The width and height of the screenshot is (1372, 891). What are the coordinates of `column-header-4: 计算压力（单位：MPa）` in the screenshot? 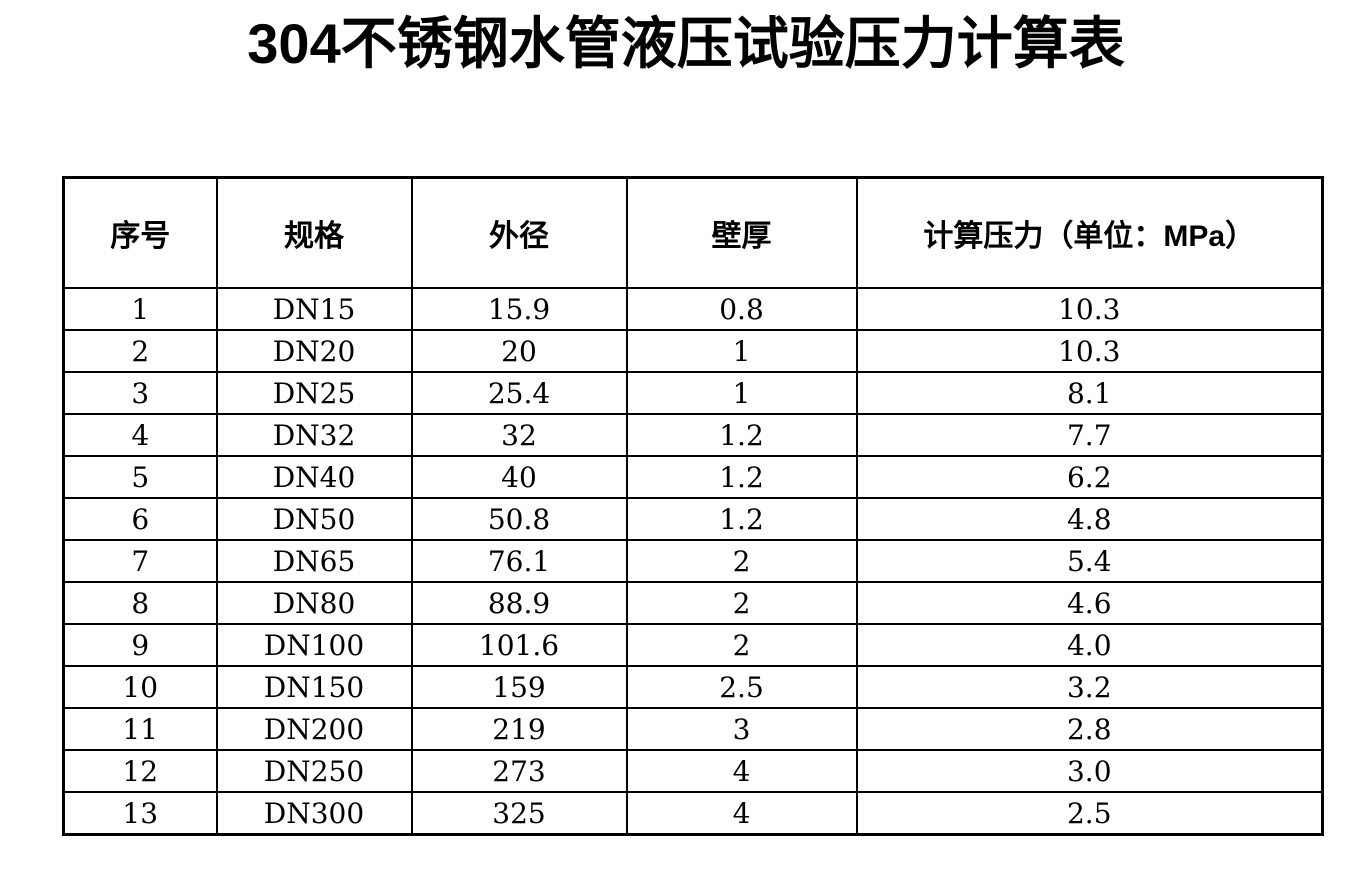 It's located at (1089, 232).